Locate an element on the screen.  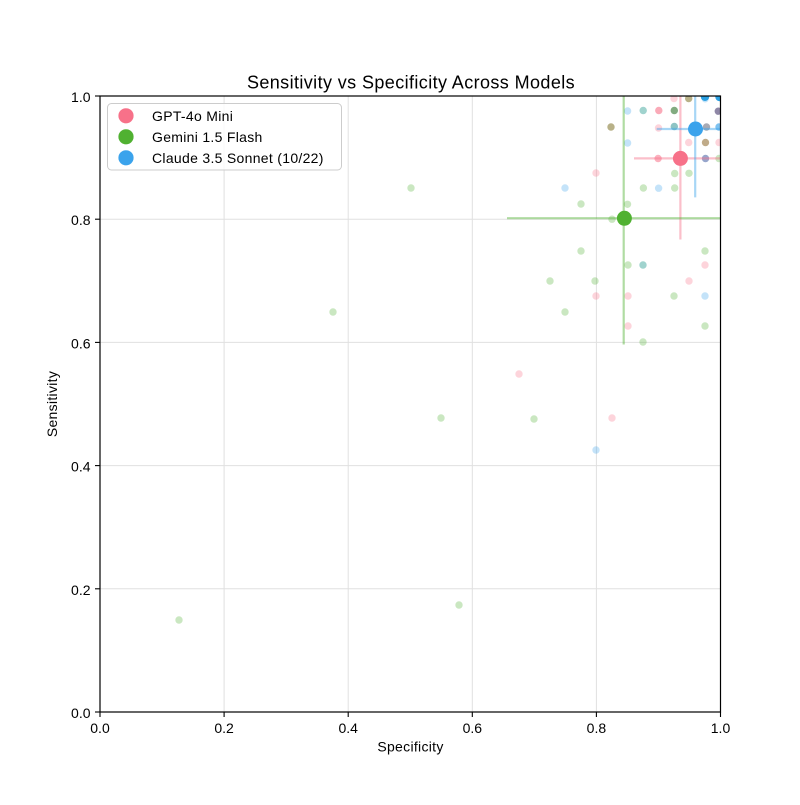
svg-text: Specificity is located at coordinates (410, 746).